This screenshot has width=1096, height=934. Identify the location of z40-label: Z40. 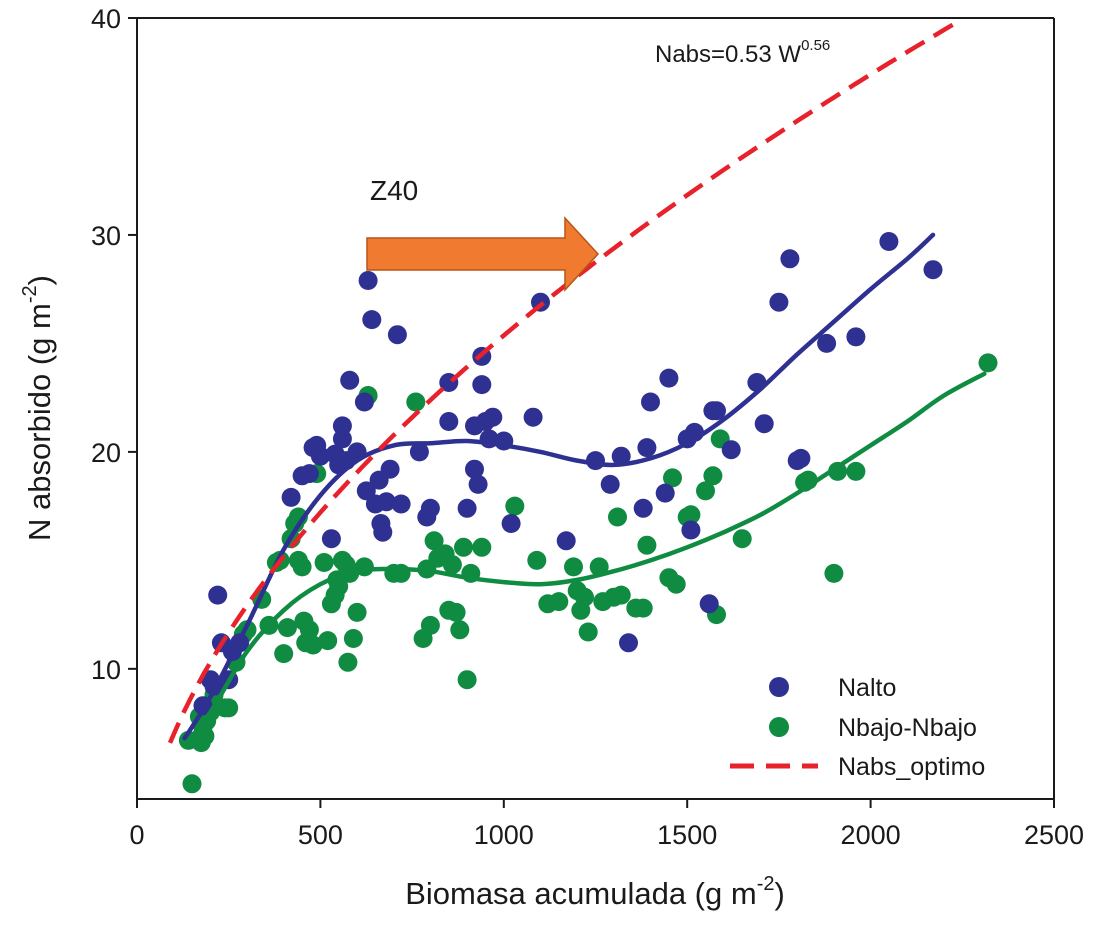
(394, 190).